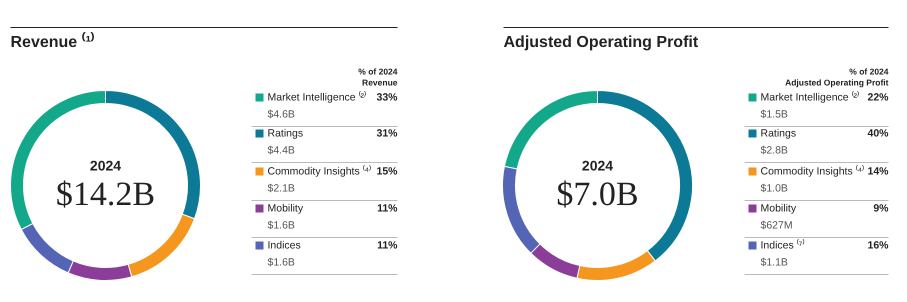  What do you see at coordinates (878, 134) in the screenshot?
I see `data-label: 40%` at bounding box center [878, 134].